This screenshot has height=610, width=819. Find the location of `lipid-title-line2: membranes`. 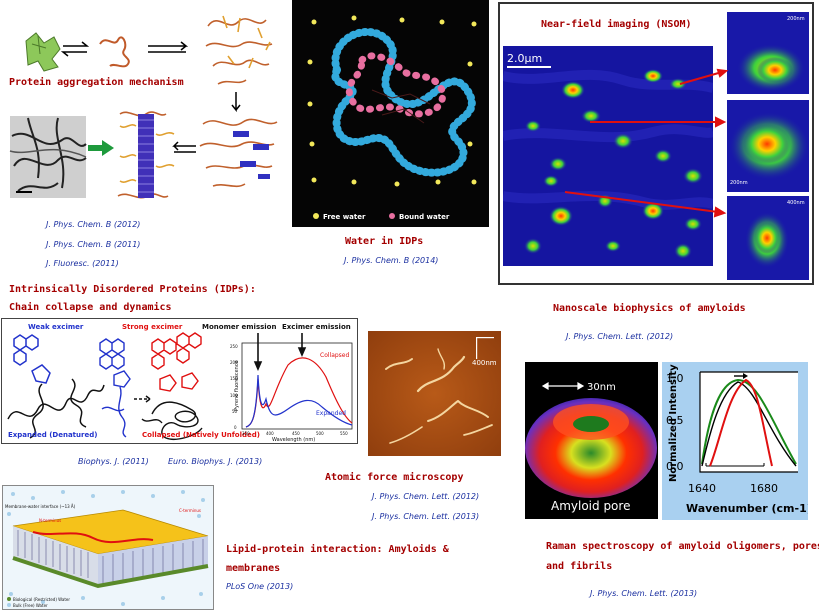

lipid-title-line2: membranes is located at coordinates (253, 568).